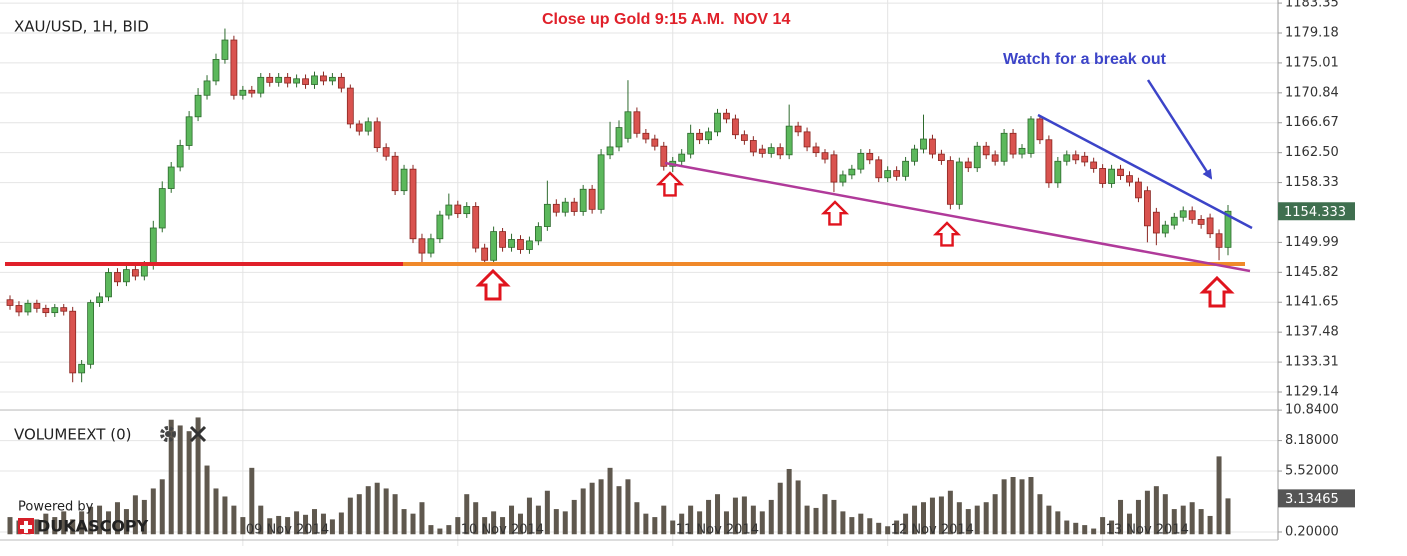 The image size is (1407, 556). I want to click on y-tick-label: 1183.35, so click(1312, 5).